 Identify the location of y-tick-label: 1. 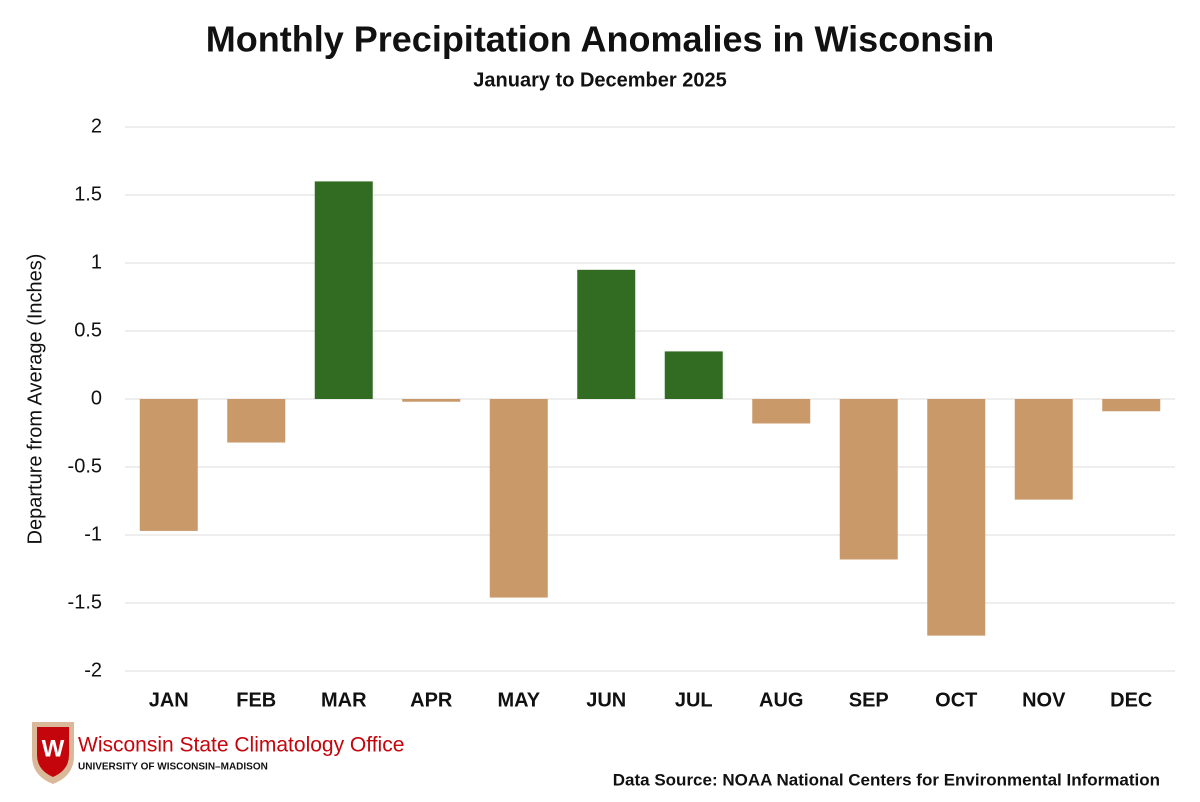
(96, 262).